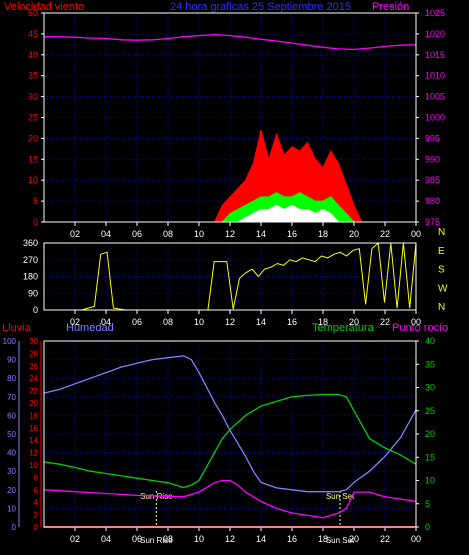 The image size is (469, 555). What do you see at coordinates (33, 440) in the screenshot?
I see `rain-tick-label: 14` at bounding box center [33, 440].